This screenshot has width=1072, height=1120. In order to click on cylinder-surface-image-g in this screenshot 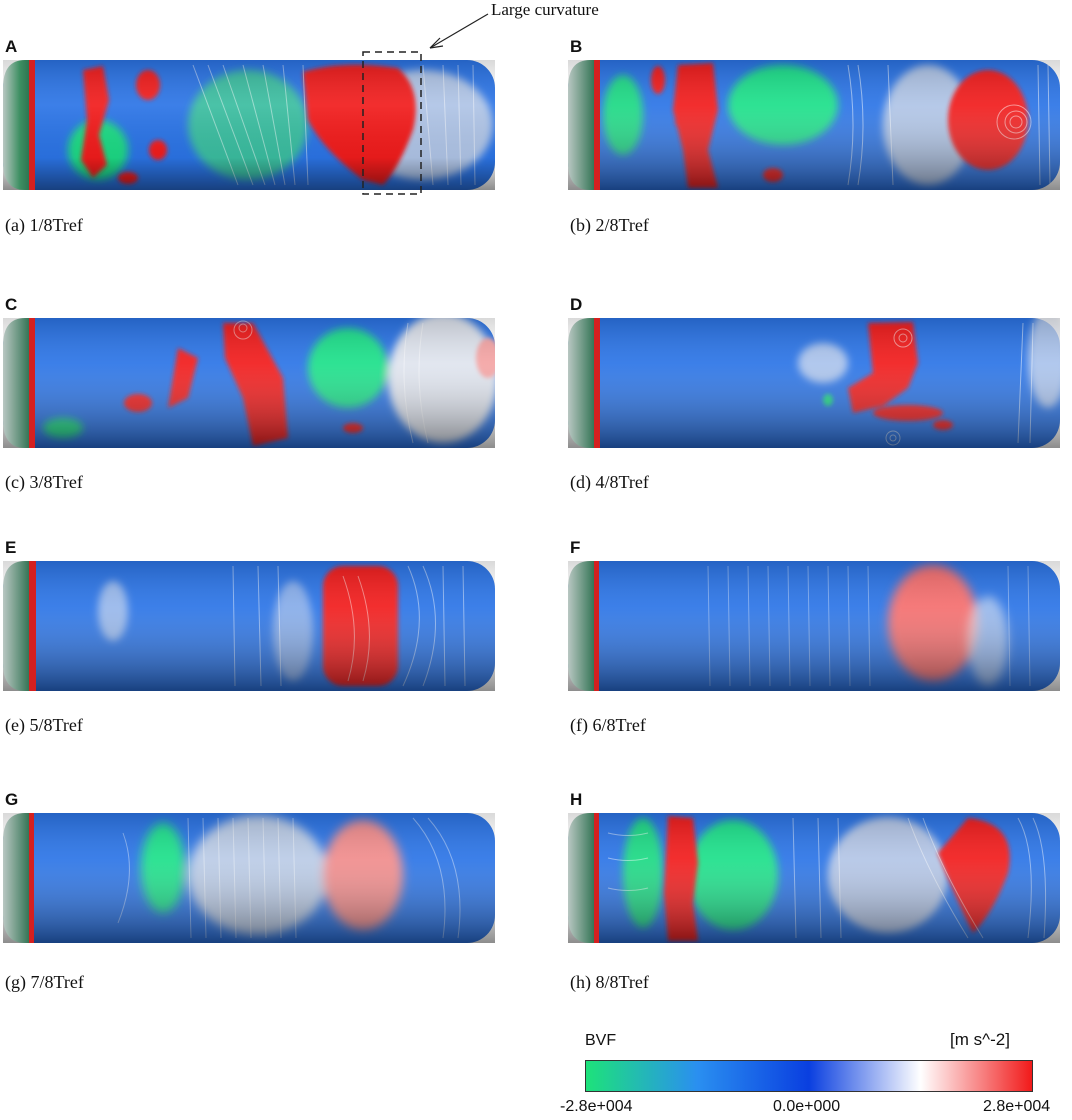, I will do `click(249, 878)`.